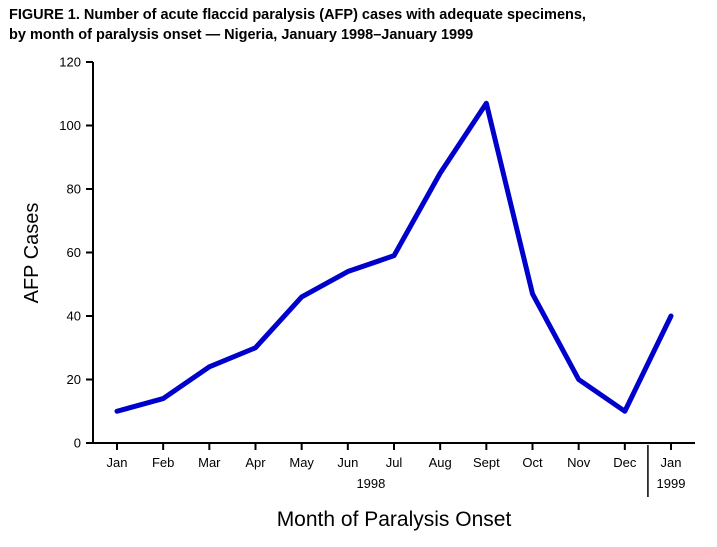  What do you see at coordinates (74, 189) in the screenshot?
I see `y-tick-label: 80` at bounding box center [74, 189].